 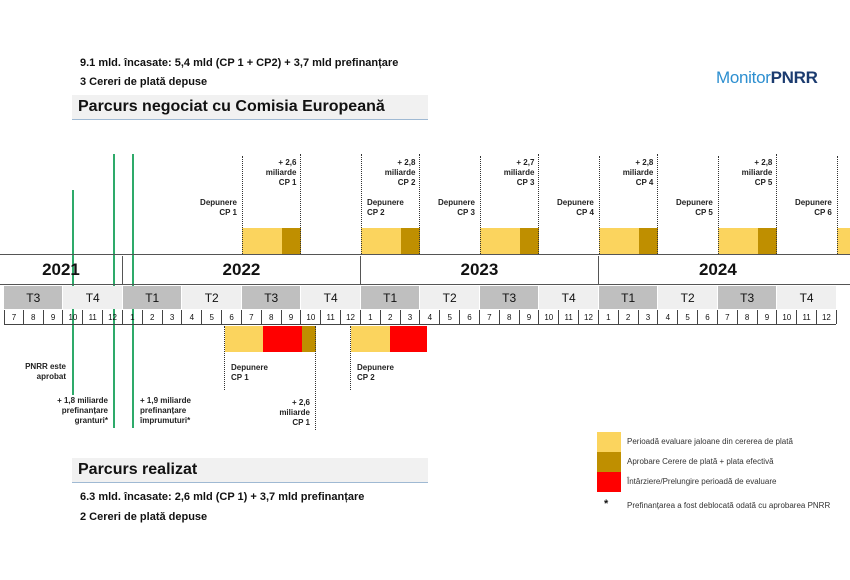 I want to click on asterisk-icon: *, so click(x=606, y=504).